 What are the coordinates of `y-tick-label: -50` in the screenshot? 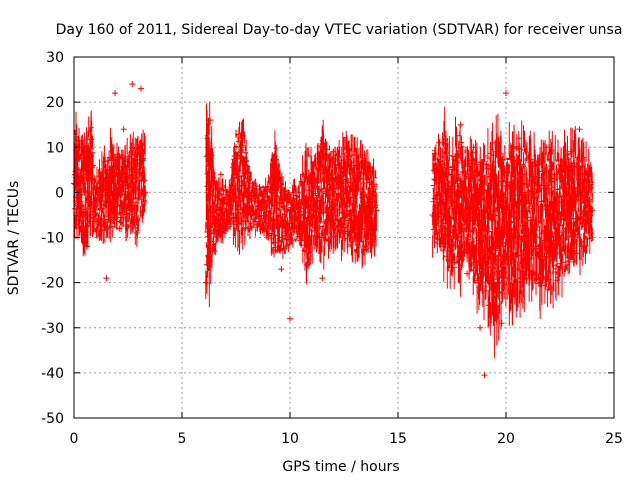 It's located at (52, 419).